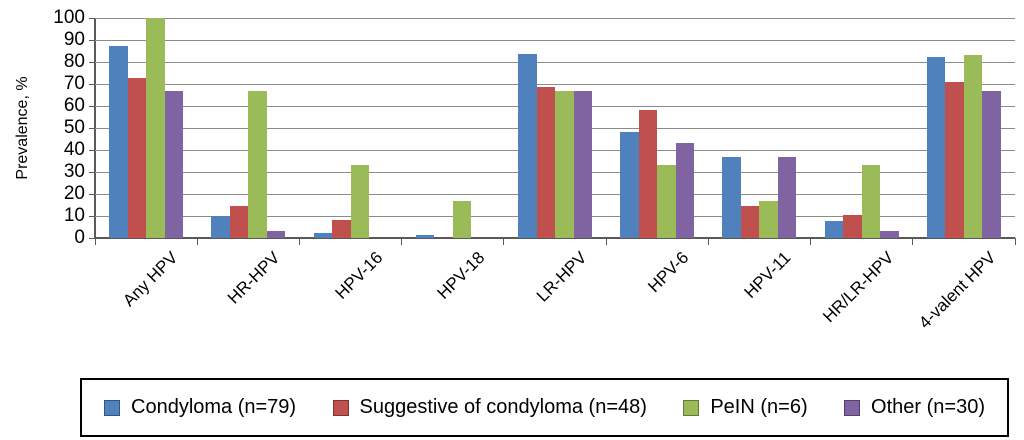  I want to click on legend-item: Suggestive of condyloma (n=48), so click(489, 407).